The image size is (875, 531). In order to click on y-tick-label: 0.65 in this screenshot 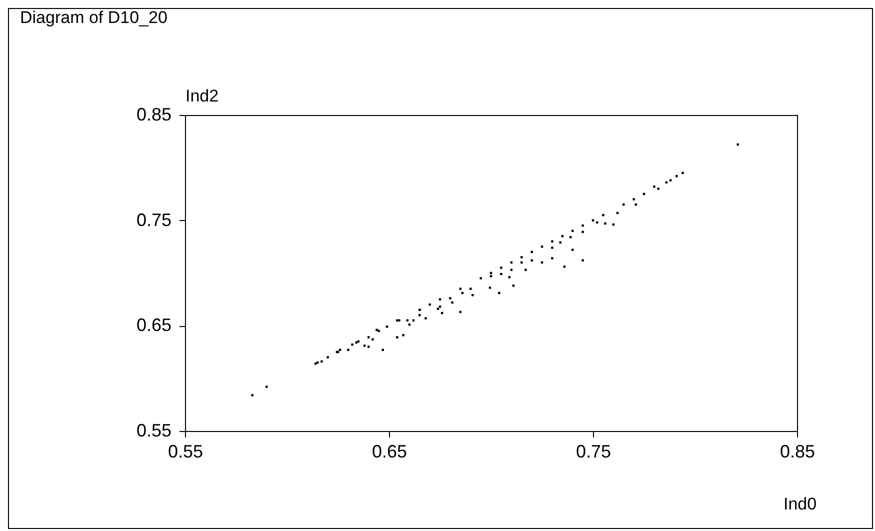, I will do `click(154, 325)`.